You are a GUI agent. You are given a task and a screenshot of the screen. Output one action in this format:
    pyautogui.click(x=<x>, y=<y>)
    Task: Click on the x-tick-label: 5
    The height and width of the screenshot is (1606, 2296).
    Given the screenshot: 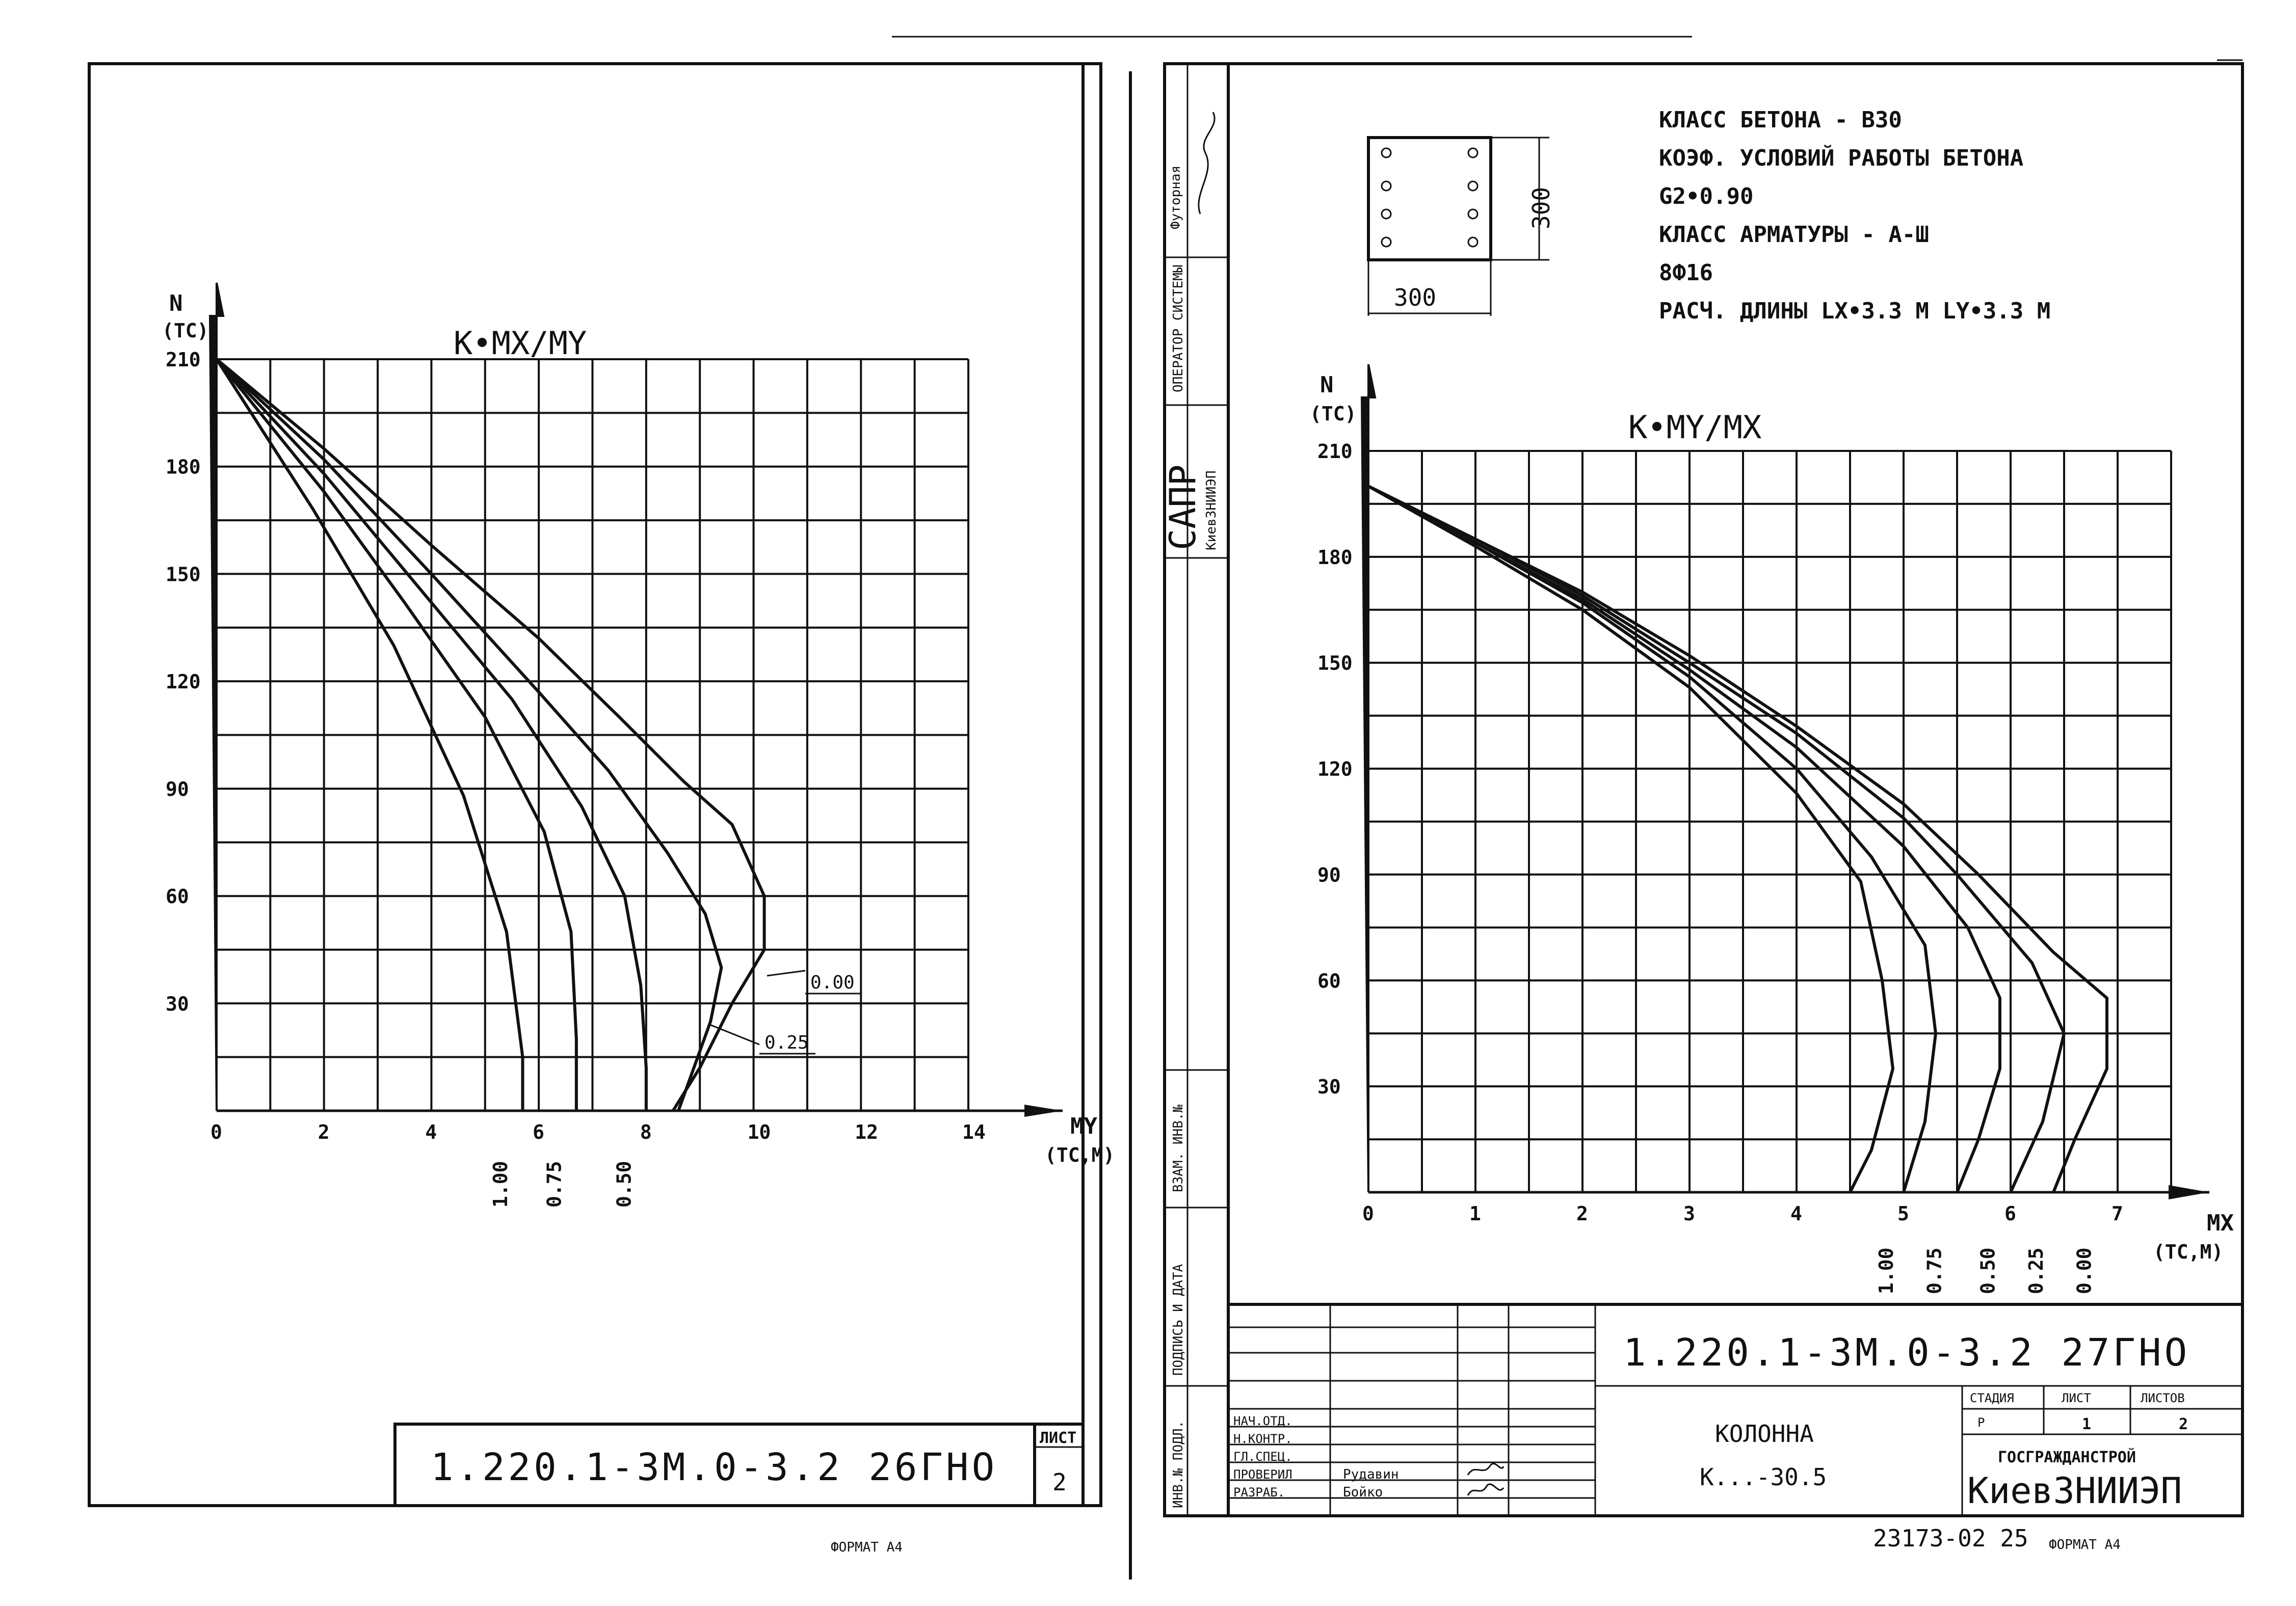 What is the action you would take?
    pyautogui.click(x=1903, y=1213)
    